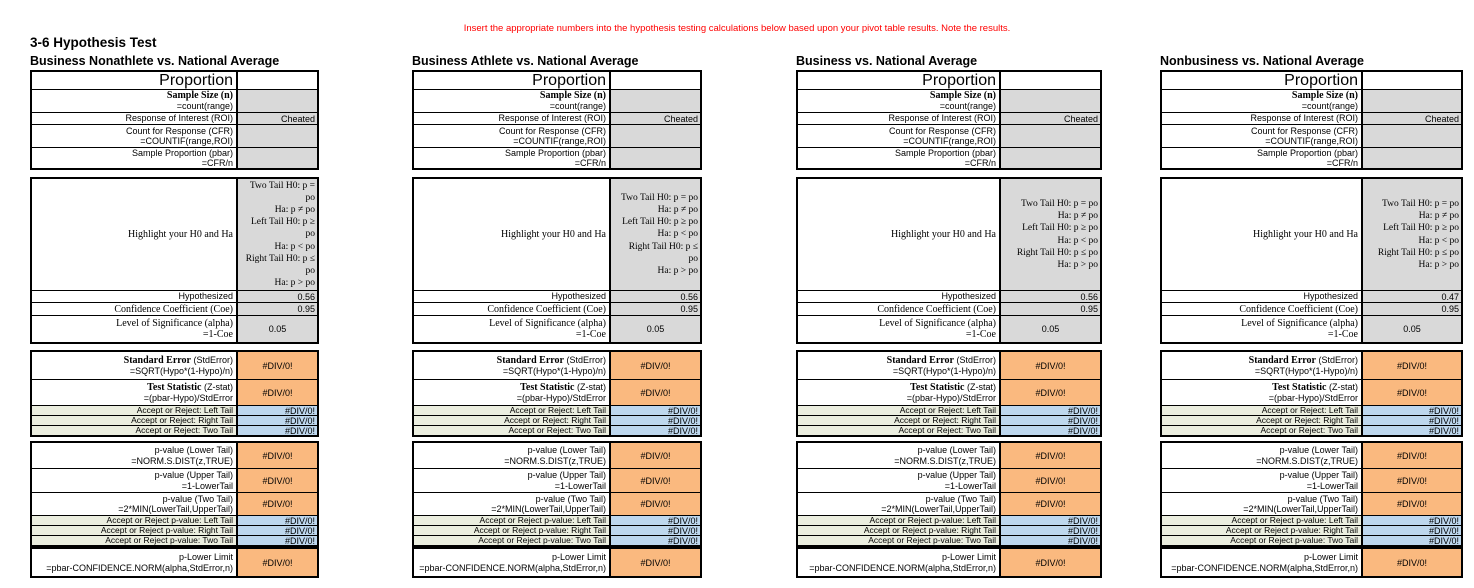  Describe the element at coordinates (590, 334) in the screenshot. I see `row-label-text: =1-Coe` at that location.